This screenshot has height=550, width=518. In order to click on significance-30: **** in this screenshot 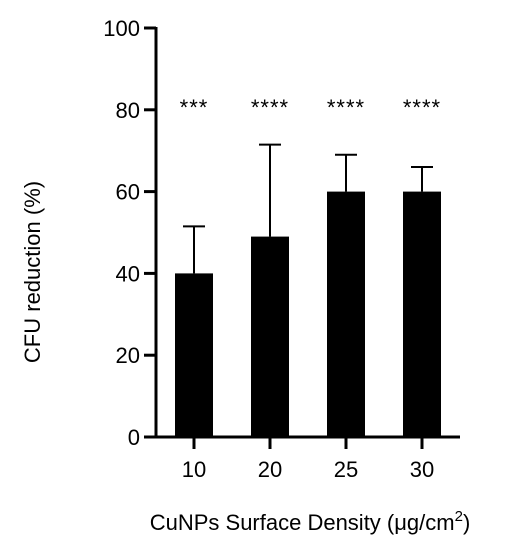, I will do `click(422, 107)`.